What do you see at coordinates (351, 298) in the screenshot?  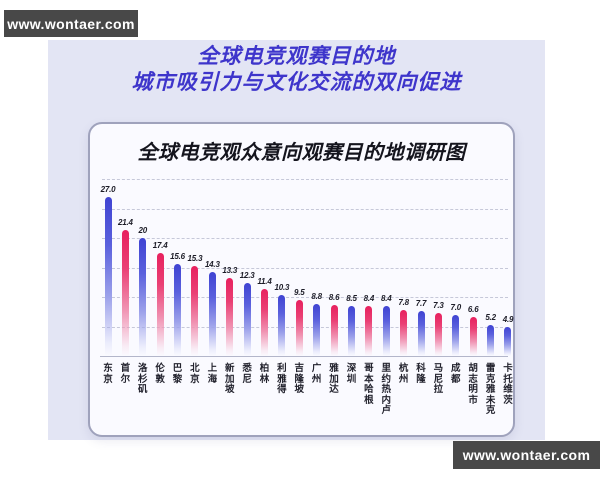 I see `bar-value-label: 8.5` at bounding box center [351, 298].